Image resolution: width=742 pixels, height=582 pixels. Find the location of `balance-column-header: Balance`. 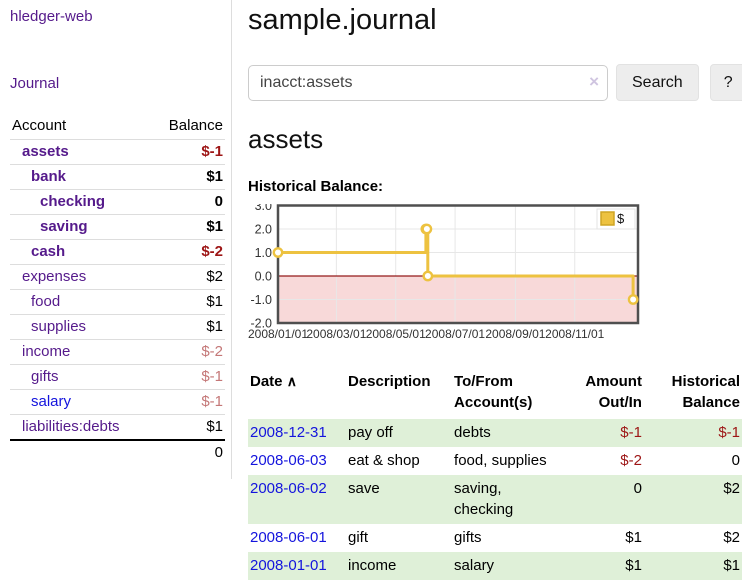

balance-column-header: Balance is located at coordinates (195, 125).